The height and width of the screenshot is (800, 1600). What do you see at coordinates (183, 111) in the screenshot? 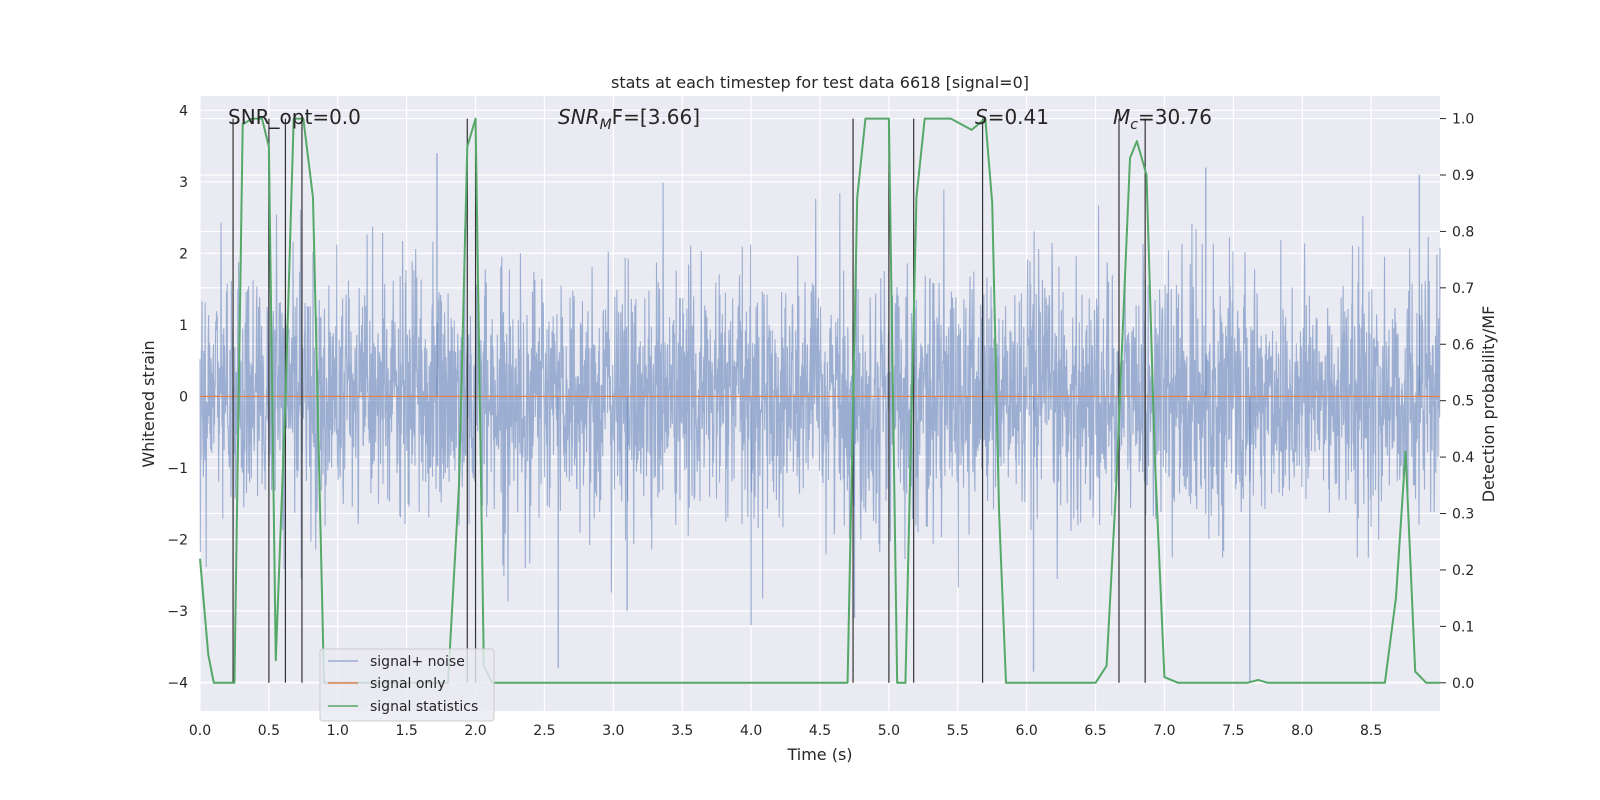
I see `y-left-tick-label: 4` at bounding box center [183, 111].